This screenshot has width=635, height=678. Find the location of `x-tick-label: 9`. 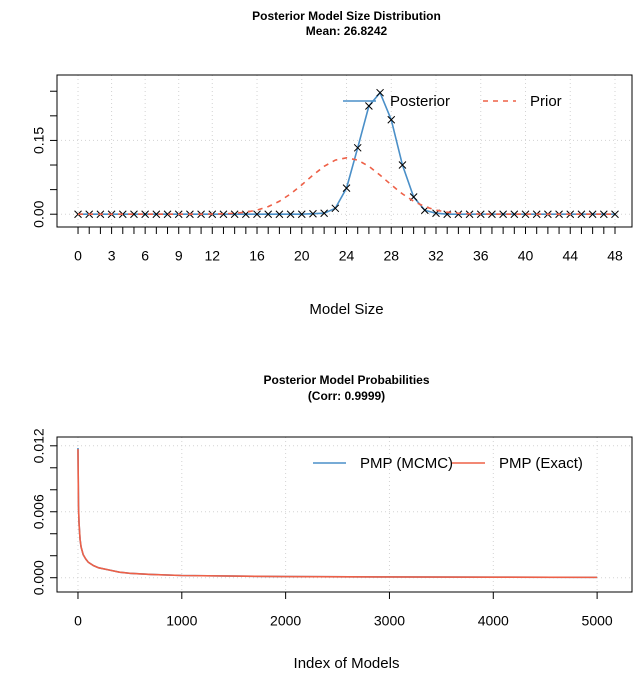

x-tick-label: 9 is located at coordinates (179, 256).